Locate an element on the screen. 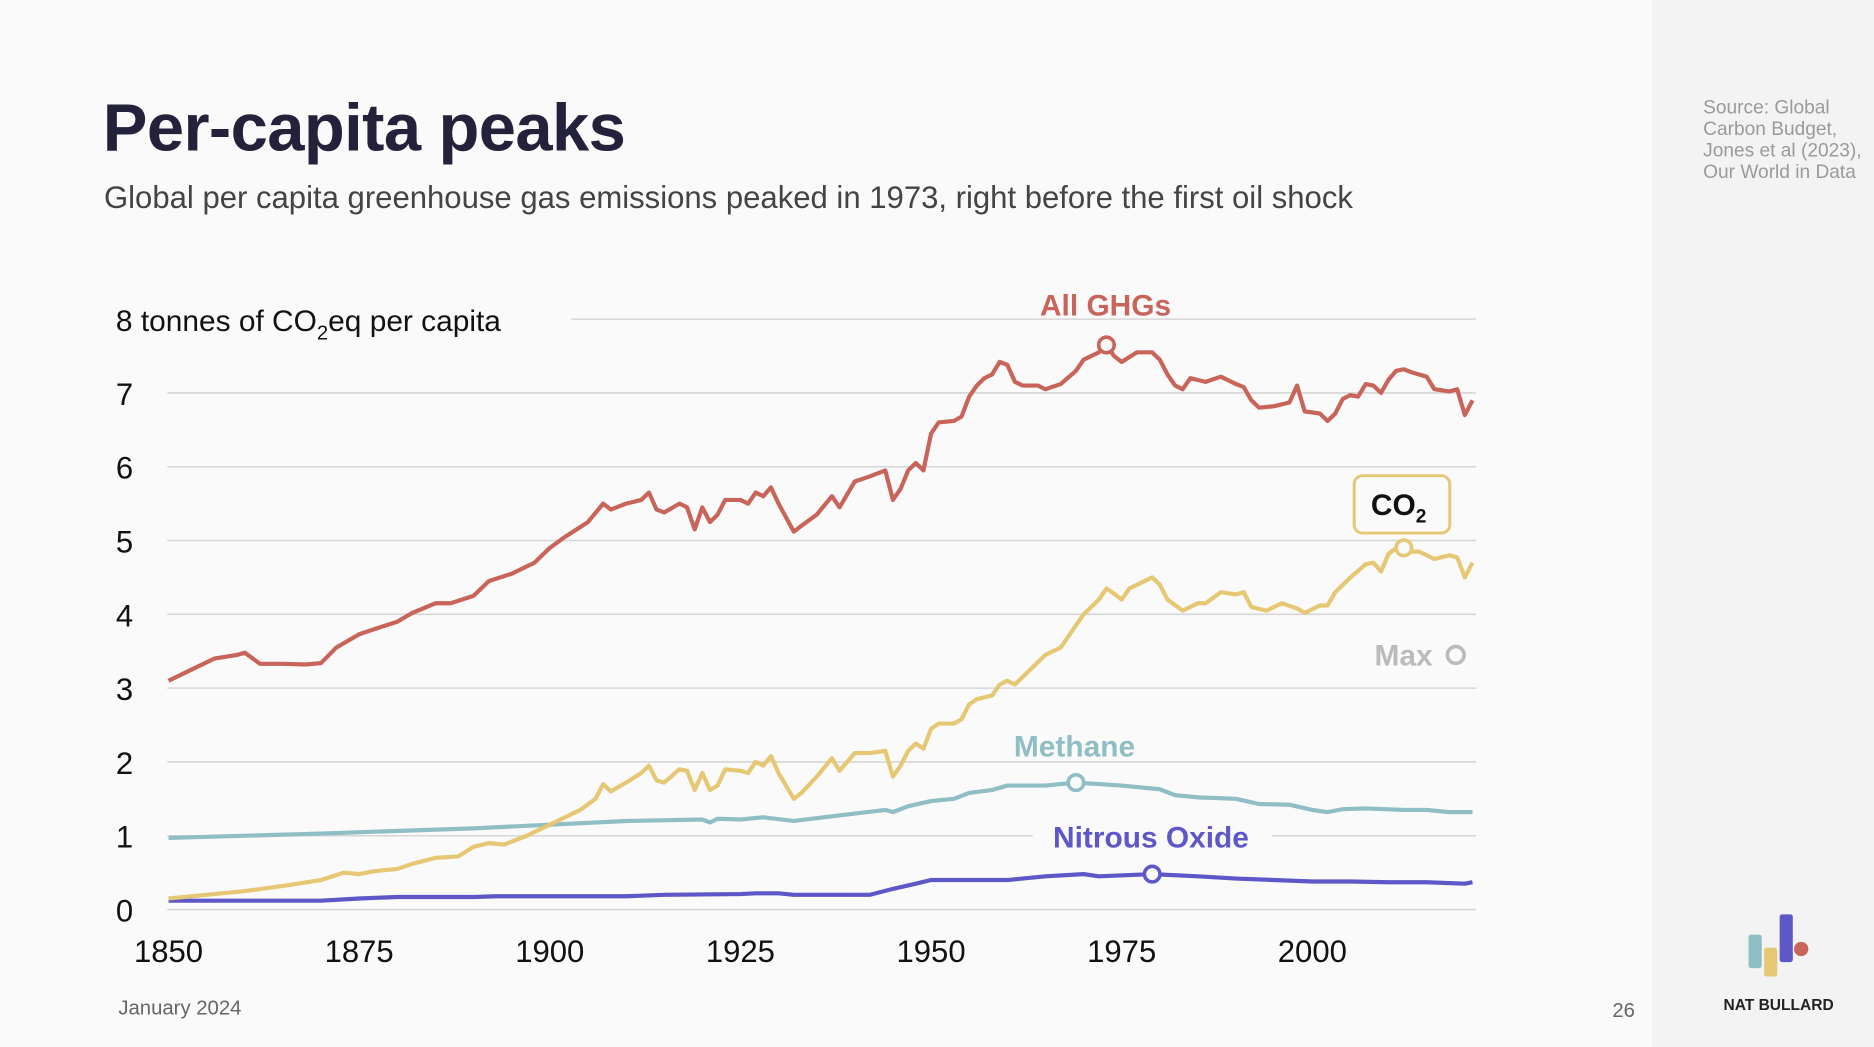  y-tick-label: 2 is located at coordinates (124, 763).